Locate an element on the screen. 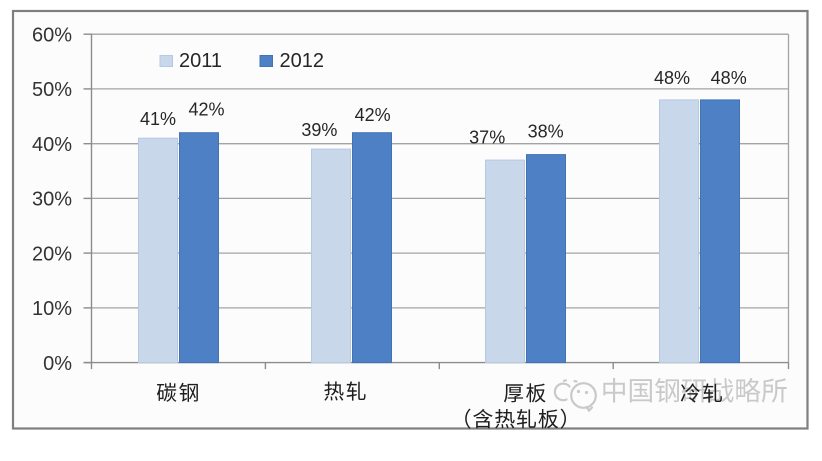 The image size is (822, 461). svg-text: 2012 is located at coordinates (302, 61).